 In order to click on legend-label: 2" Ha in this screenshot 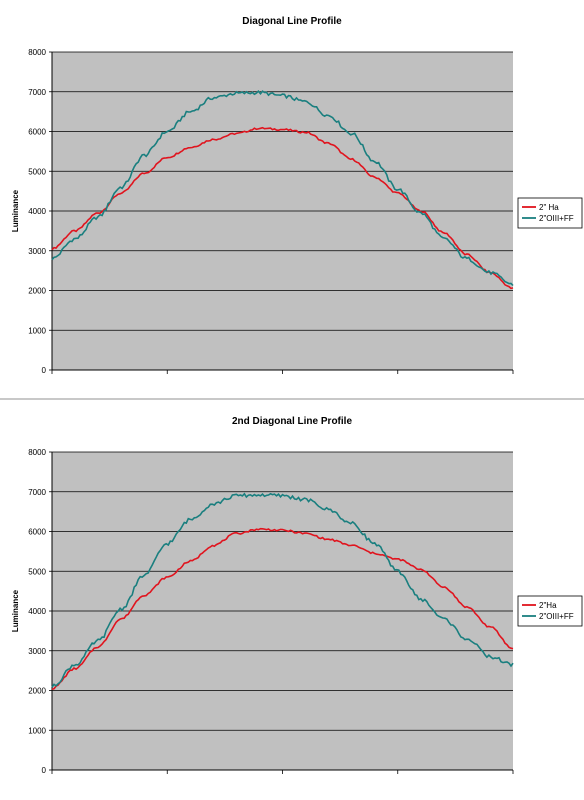, I will do `click(549, 207)`.